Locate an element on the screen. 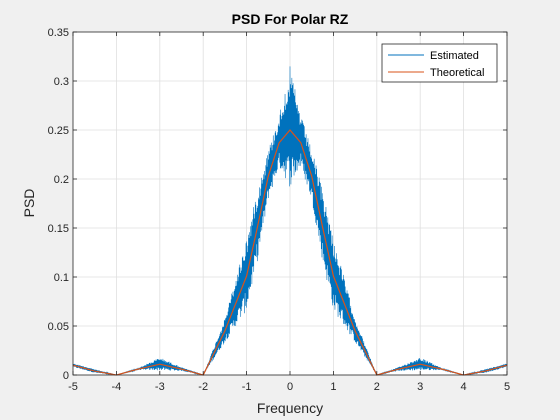 The height and width of the screenshot is (420, 560). legend-label-estimated: Estimated is located at coordinates (454, 56).